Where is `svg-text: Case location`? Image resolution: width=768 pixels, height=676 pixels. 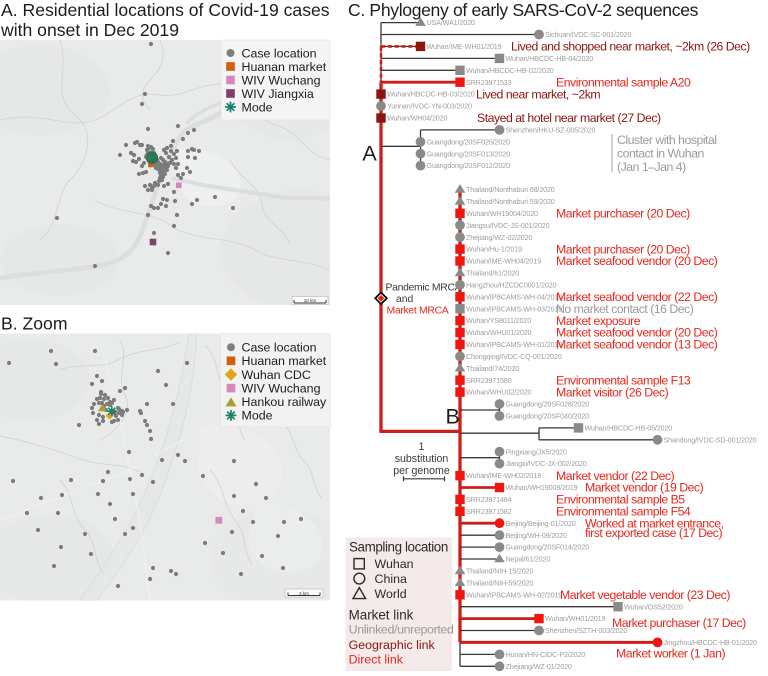 svg-text: Case location is located at coordinates (279, 348).